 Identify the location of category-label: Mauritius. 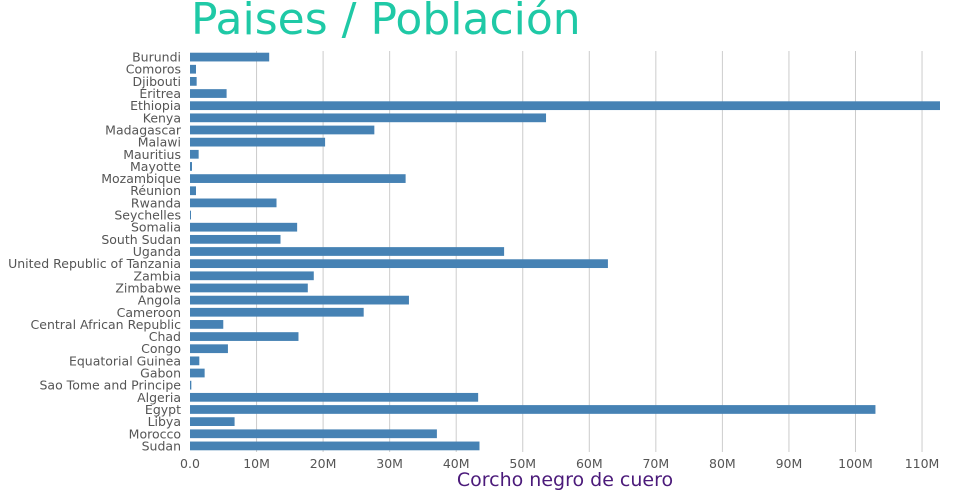
(152, 154).